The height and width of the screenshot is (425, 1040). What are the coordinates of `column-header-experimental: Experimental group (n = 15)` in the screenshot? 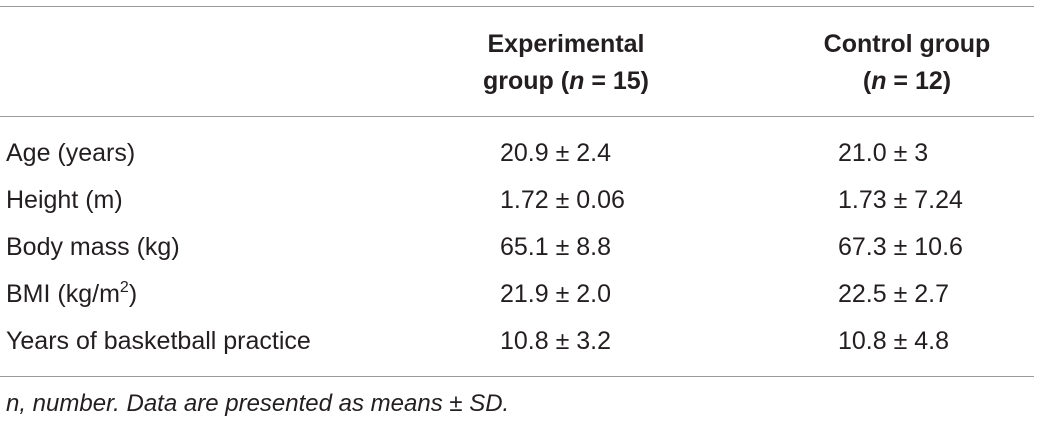 It's located at (566, 63).